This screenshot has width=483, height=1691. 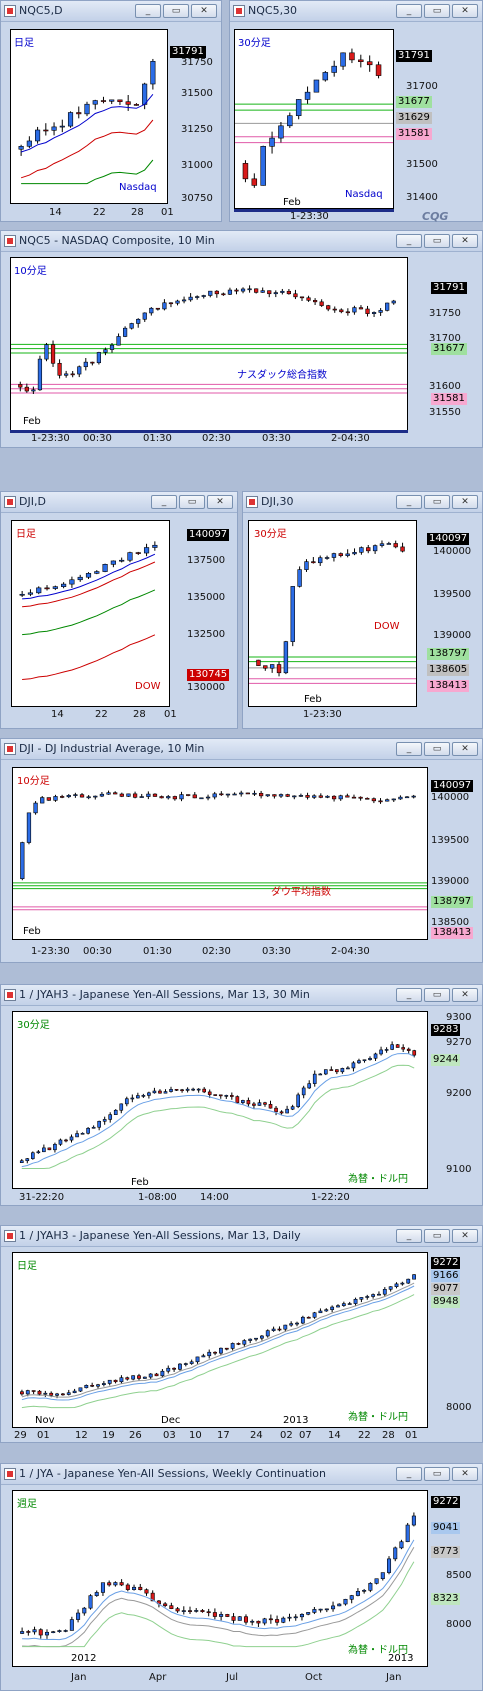 I want to click on chart-plot: 30分足 為替・ドル円 Feb, so click(x=220, y=1100).